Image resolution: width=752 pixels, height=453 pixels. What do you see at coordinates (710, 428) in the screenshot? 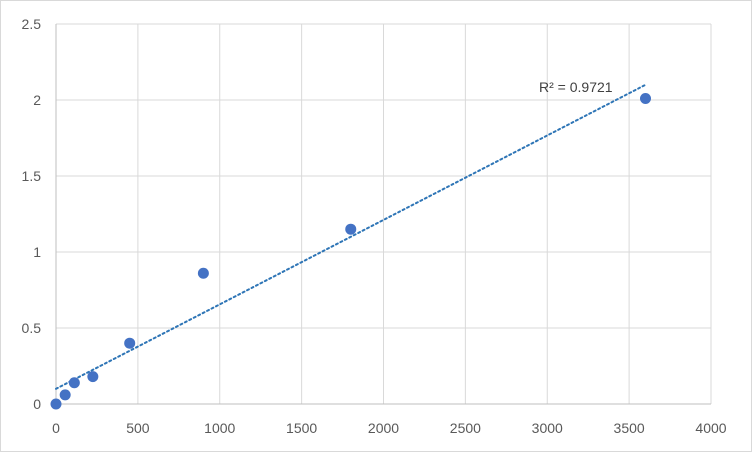
I see `x-tick-label: 4000` at bounding box center [710, 428].